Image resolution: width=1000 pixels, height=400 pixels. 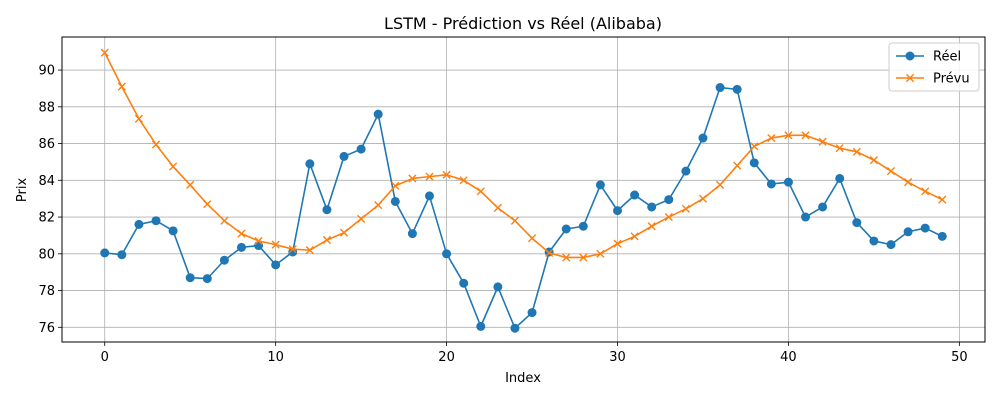 I want to click on y-axis: 76 78 80 82 84 86 88 90, so click(x=50, y=200).